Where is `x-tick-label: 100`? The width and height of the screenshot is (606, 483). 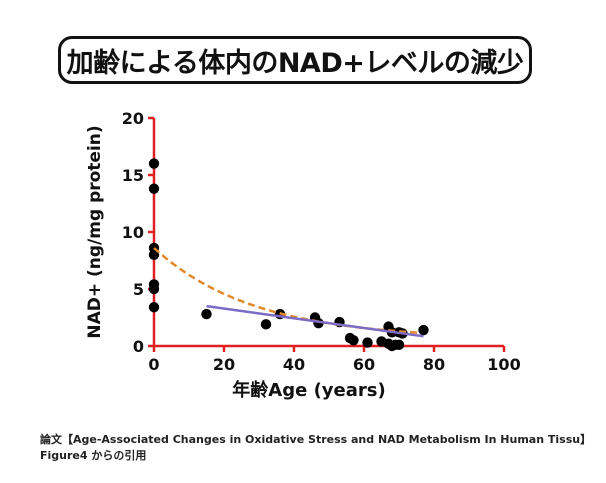
x-tick-label: 100 is located at coordinates (503, 364).